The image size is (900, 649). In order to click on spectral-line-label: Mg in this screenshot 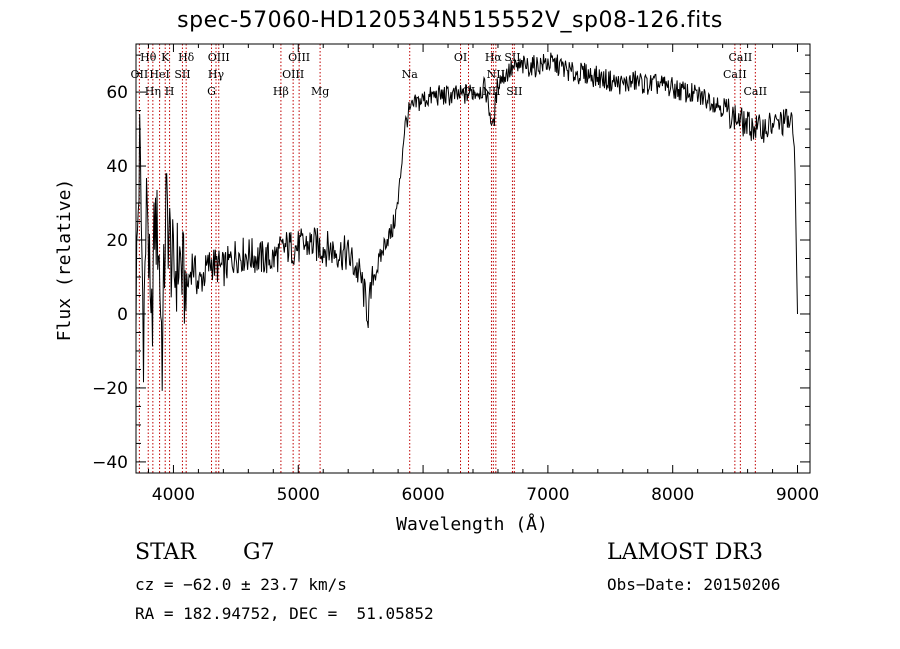, I will do `click(320, 91)`.